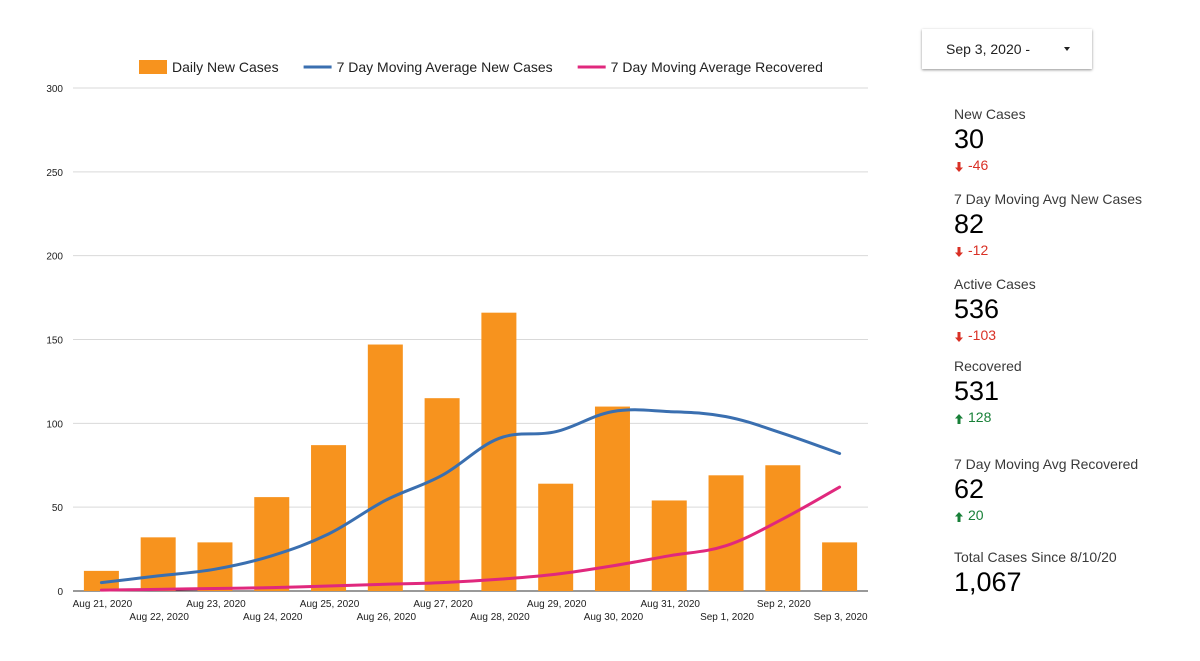 The image size is (1200, 661). What do you see at coordinates (1048, 199) in the screenshot?
I see `scorecard-label: 7 Day Moving Avg New Cases` at bounding box center [1048, 199].